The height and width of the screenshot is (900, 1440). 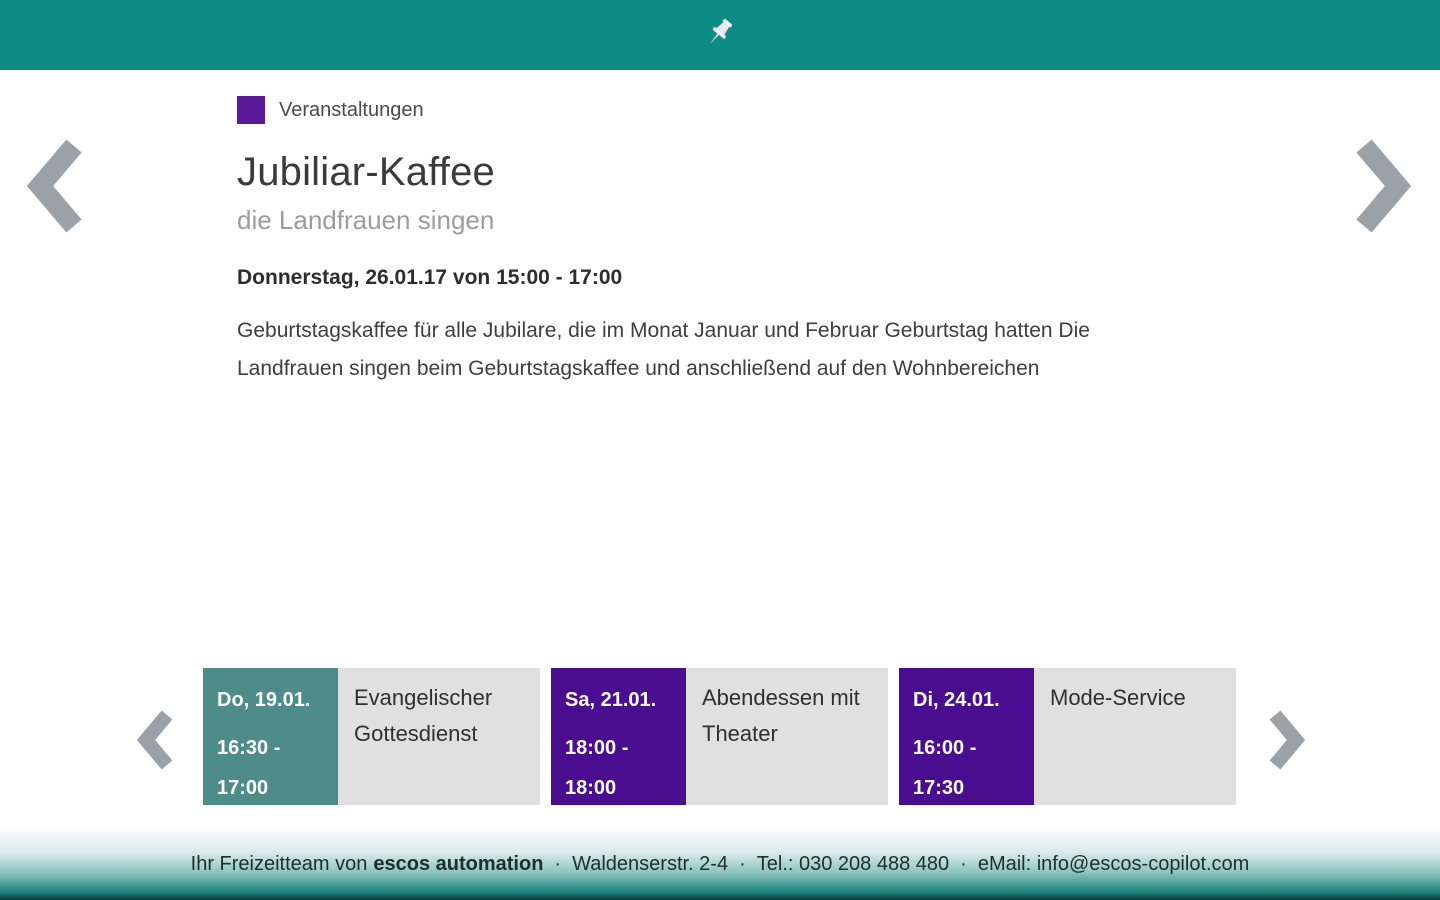 I want to click on footer-prefix: Ihr Freizeitteam von, so click(x=279, y=863).